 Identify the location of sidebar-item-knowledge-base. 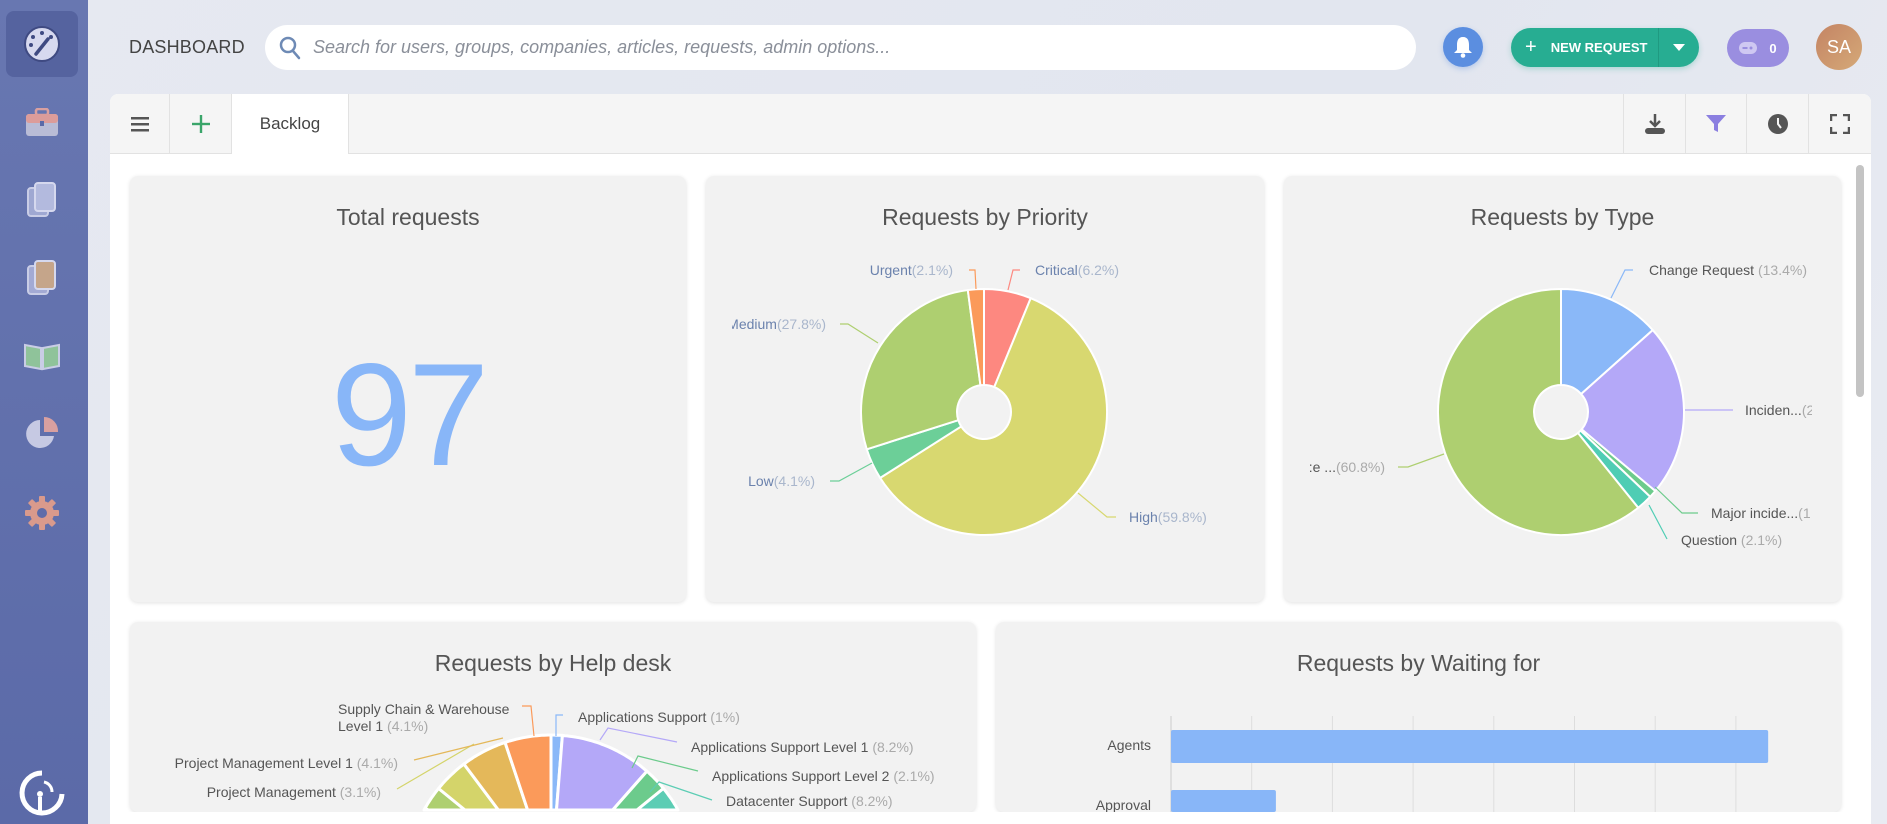
(42, 356).